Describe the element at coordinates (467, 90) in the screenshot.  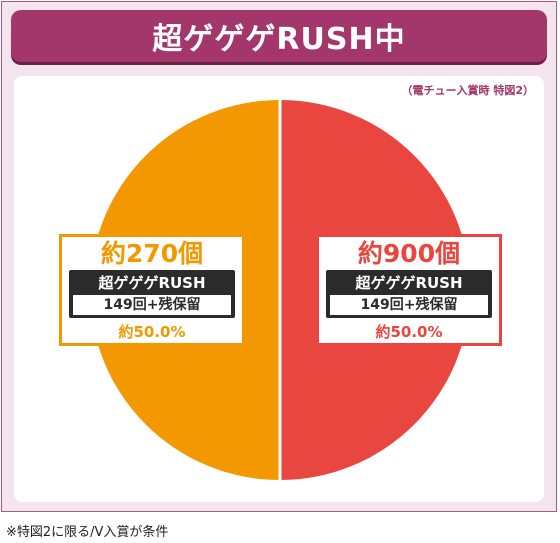
I see `top-note: （電チュー入賞時 特図2）` at that location.